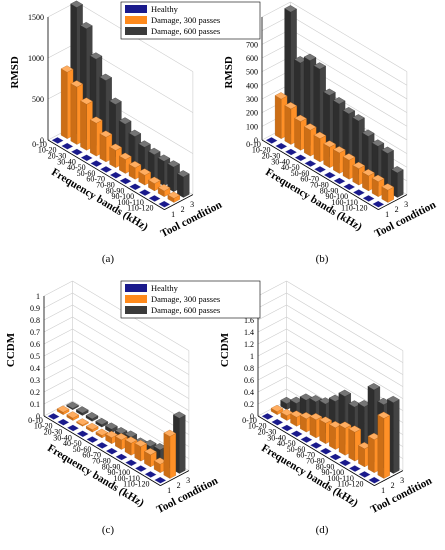 The width and height of the screenshot is (445, 550). What do you see at coordinates (188, 480) in the screenshot?
I see `y-tick-label: 3` at bounding box center [188, 480].